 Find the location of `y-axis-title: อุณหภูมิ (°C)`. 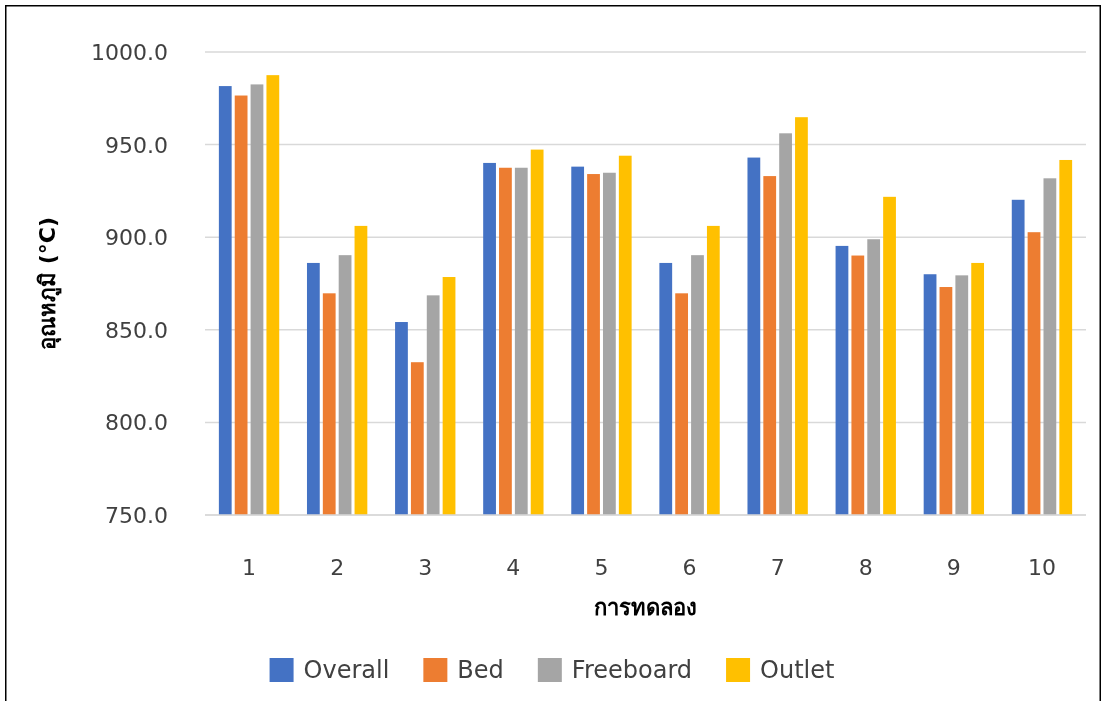

y-axis-title: อุณหภูมิ (°C) is located at coordinates (48, 283).